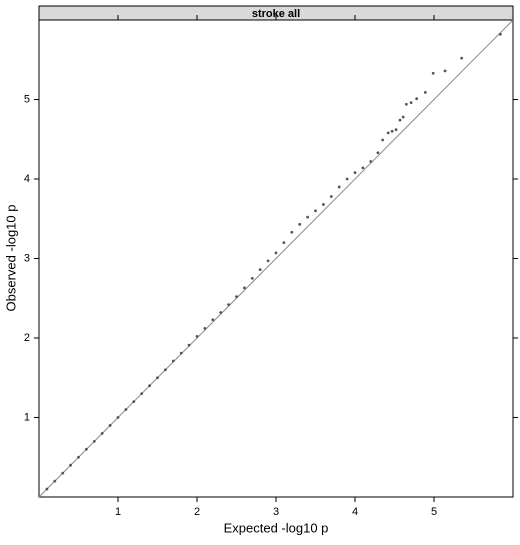 Image resolution: width=520 pixels, height=545 pixels. What do you see at coordinates (27, 99) in the screenshot?
I see `y-tick-label: 5` at bounding box center [27, 99].